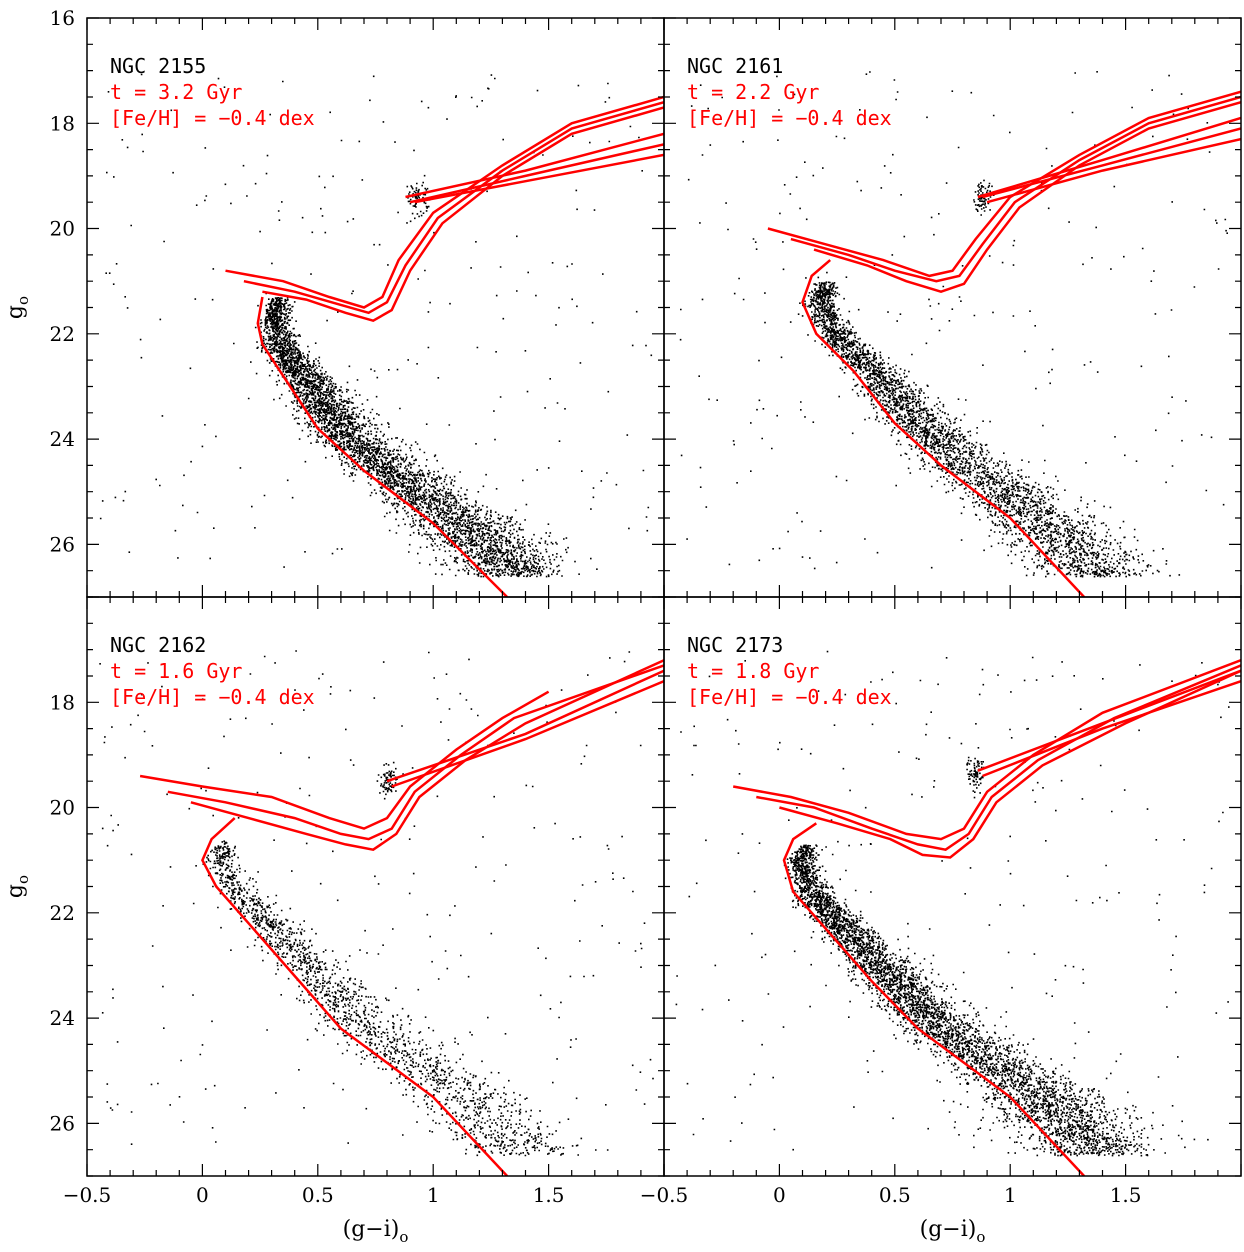 The width and height of the screenshot is (1244, 1252). What do you see at coordinates (735, 645) in the screenshot?
I see `cluster-name: NGC 2173` at bounding box center [735, 645].